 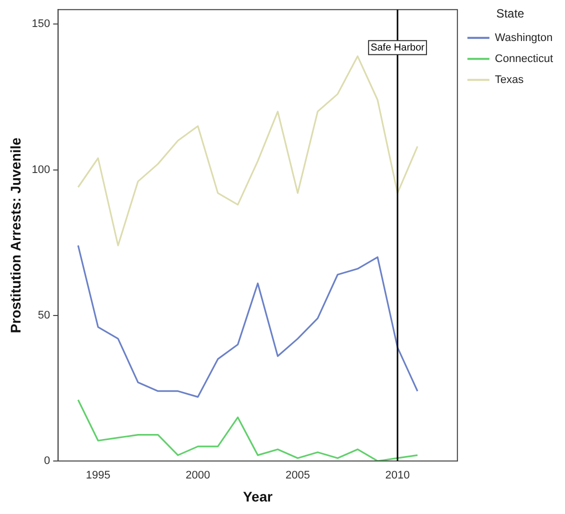 What do you see at coordinates (524, 58) in the screenshot?
I see `legend-label: Connecticut` at bounding box center [524, 58].